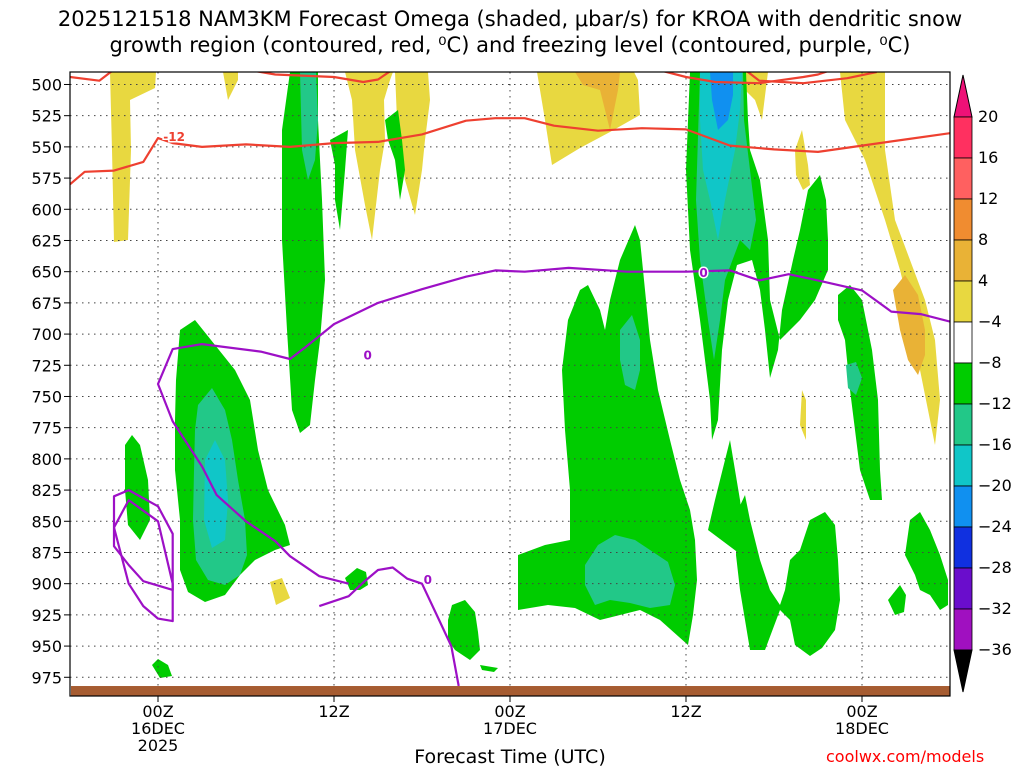 This screenshot has width=1024, height=768. I want to click on y-tick-label-850: 850, so click(46, 521).